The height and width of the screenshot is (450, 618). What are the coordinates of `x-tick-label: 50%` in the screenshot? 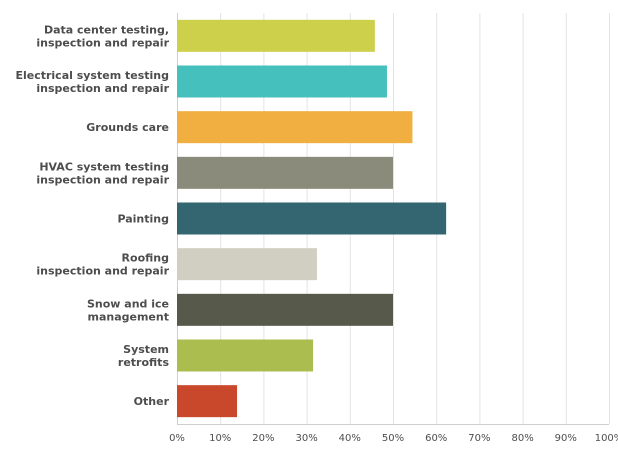 It's located at (393, 438).